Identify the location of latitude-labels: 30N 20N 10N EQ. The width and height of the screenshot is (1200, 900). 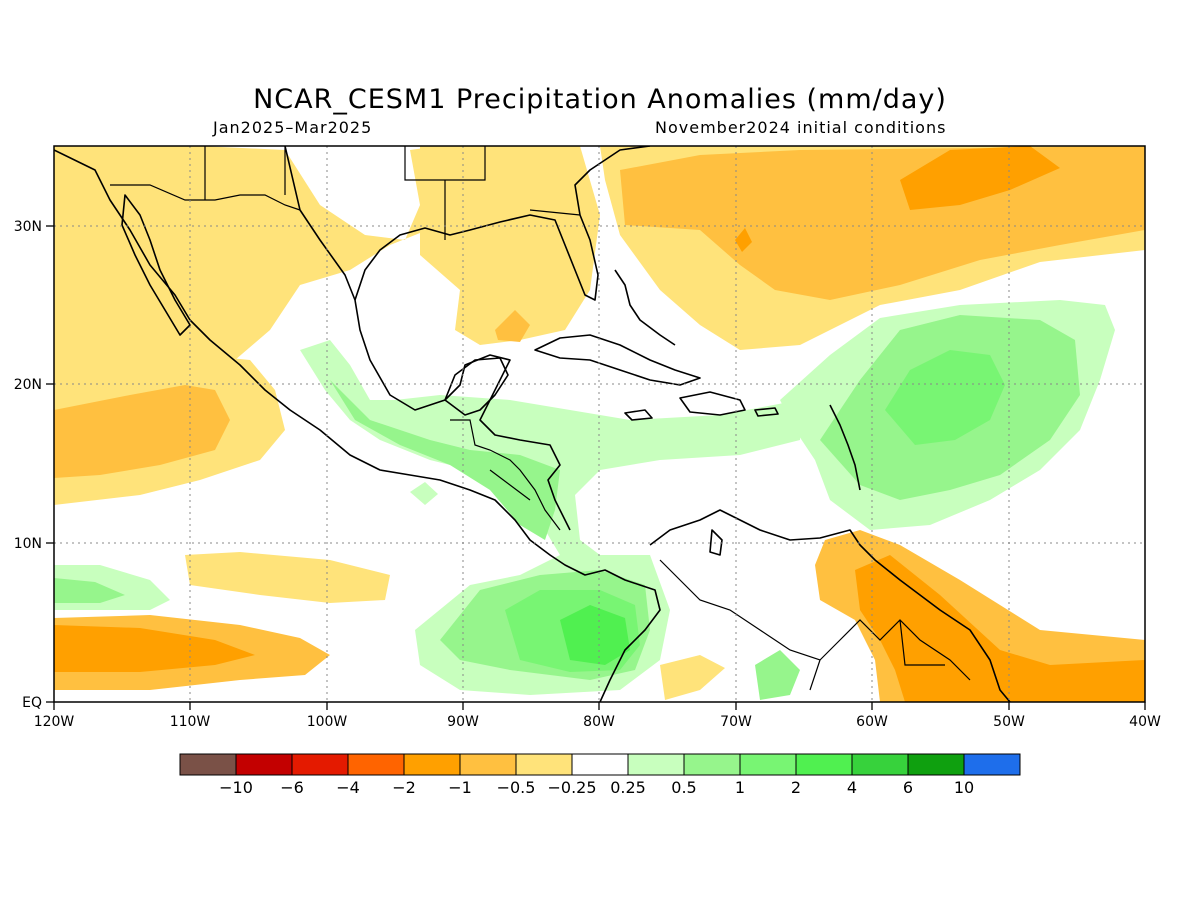
(28, 465).